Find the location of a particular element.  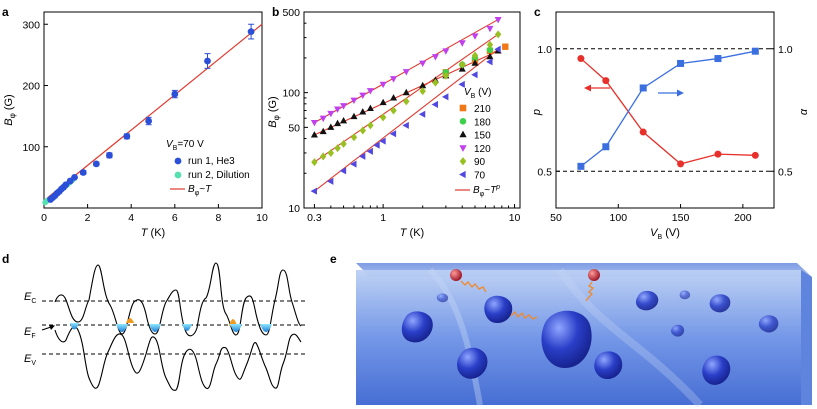

panel-c-frame is located at coordinates (665, 110).